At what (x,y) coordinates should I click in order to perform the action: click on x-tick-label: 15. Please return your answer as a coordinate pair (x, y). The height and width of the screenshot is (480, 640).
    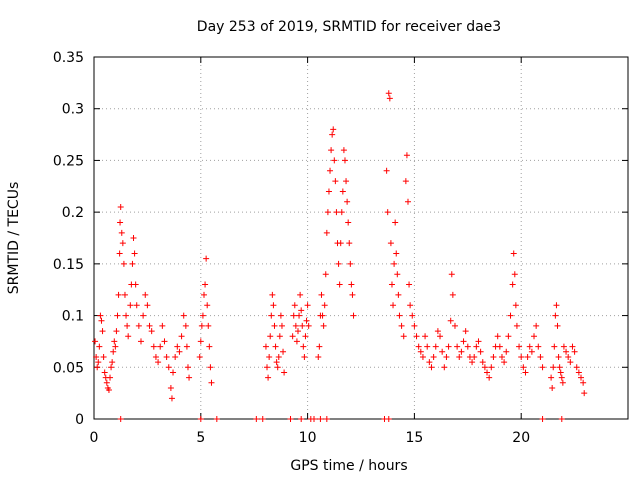
    Looking at the image, I should click on (414, 438).